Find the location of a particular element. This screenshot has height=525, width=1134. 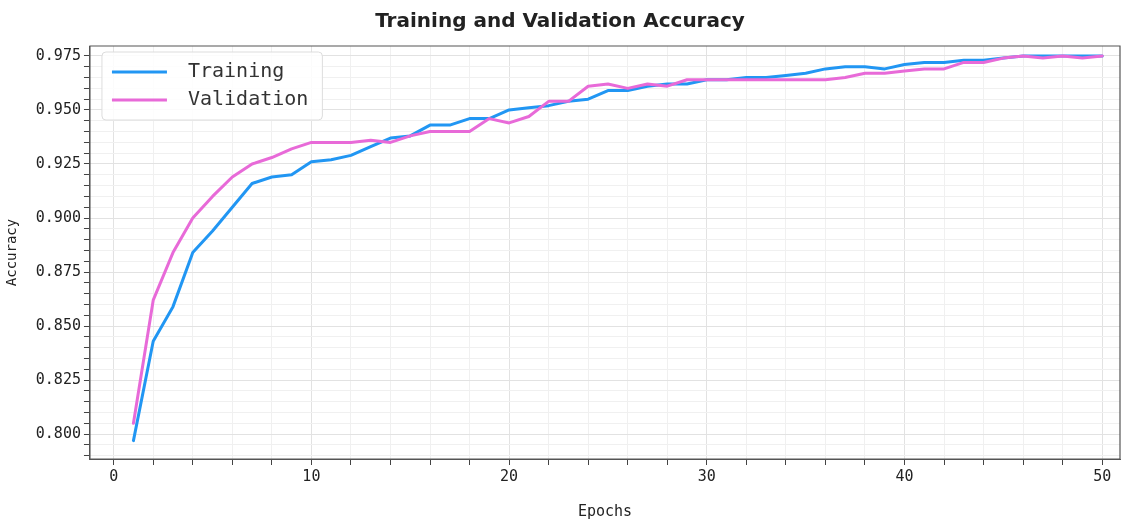

chart-title: Training and Validation Accuracy is located at coordinates (560, 20).